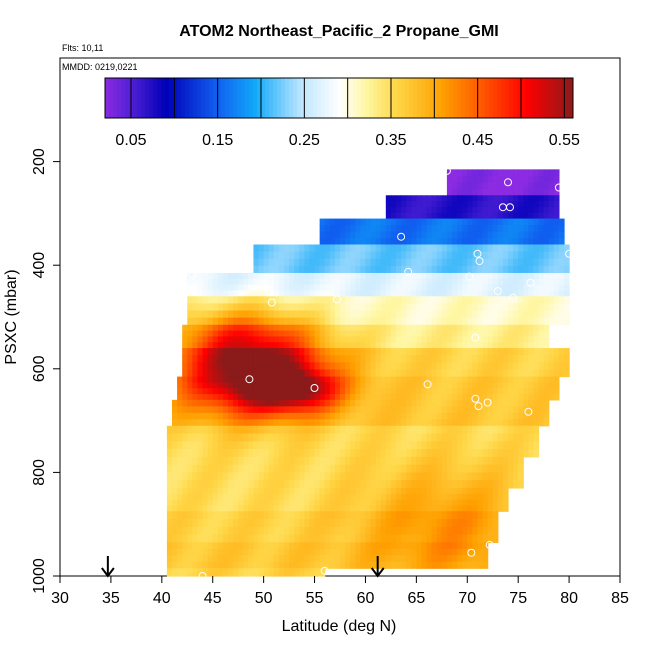 Image resolution: width=650 pixels, height=655 pixels. I want to click on colorbar-segment, so click(159, 98).